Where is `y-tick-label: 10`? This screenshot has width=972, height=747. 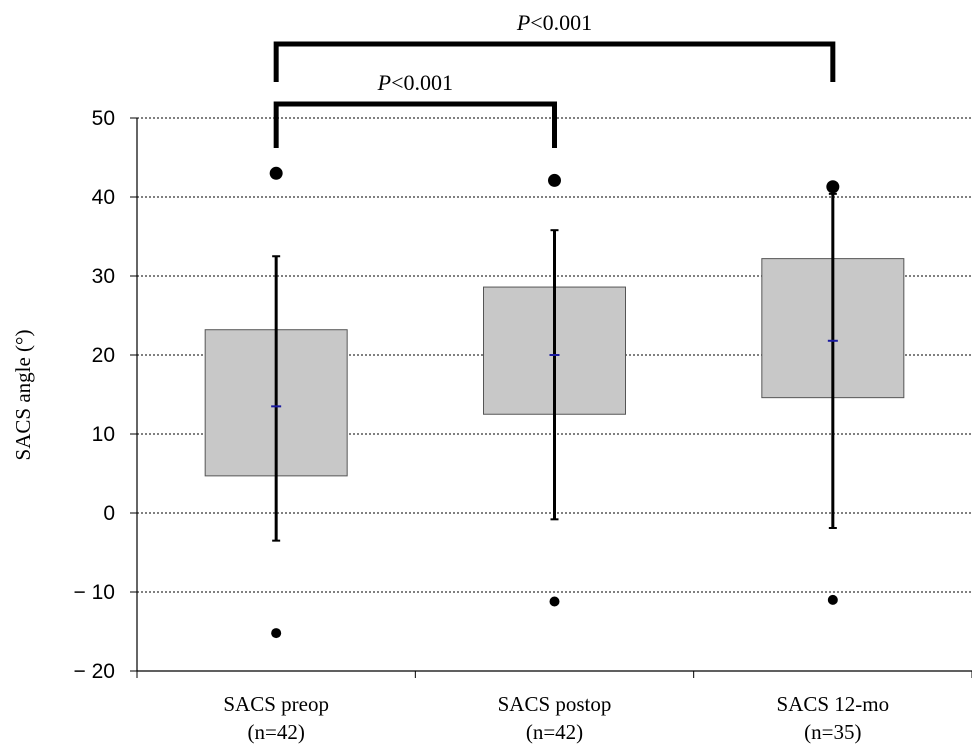
y-tick-label: 10 is located at coordinates (103, 434).